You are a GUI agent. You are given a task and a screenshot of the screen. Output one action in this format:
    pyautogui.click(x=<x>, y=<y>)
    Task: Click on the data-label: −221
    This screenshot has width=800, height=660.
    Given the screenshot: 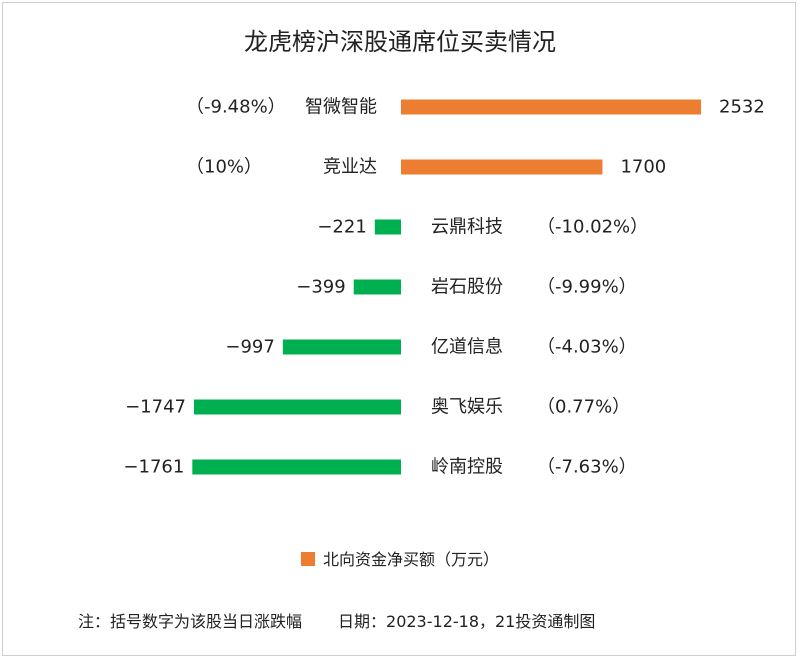 What is the action you would take?
    pyautogui.click(x=341, y=227)
    